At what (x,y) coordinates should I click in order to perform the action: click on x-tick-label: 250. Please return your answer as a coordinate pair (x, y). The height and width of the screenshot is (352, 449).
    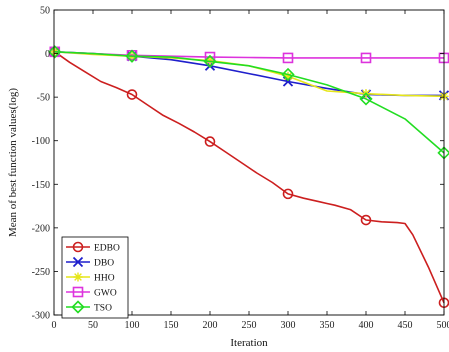
    Looking at the image, I should click on (249, 325).